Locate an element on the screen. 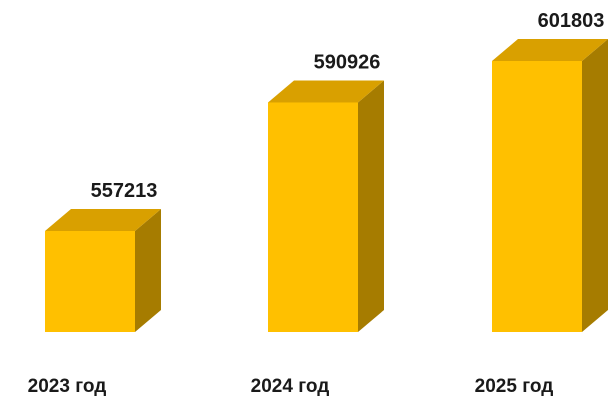 This screenshot has width=611, height=400. bar-value-label: 601803 is located at coordinates (571, 21).